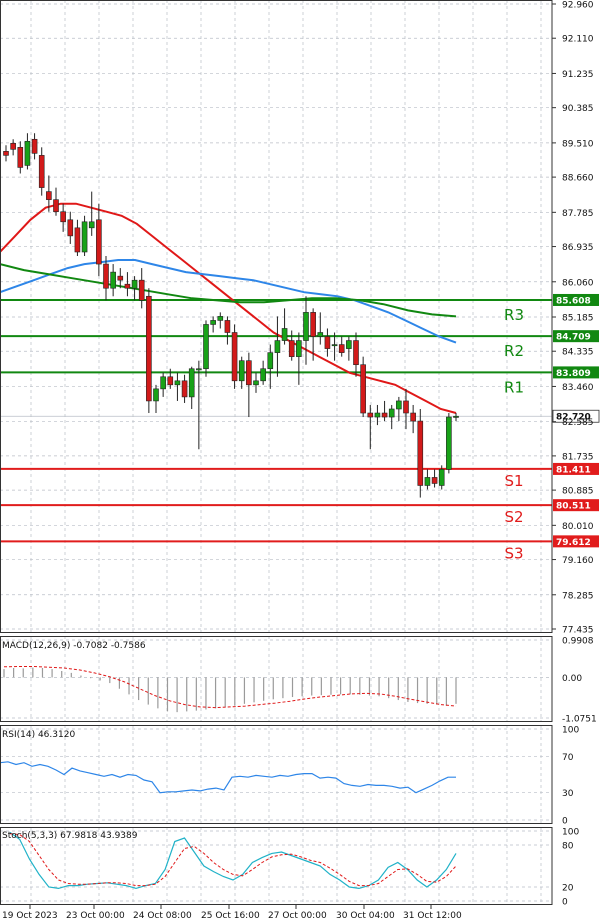 This screenshot has width=600, height=923. What do you see at coordinates (576, 416) in the screenshot?
I see `current-price-badge` at bounding box center [576, 416].